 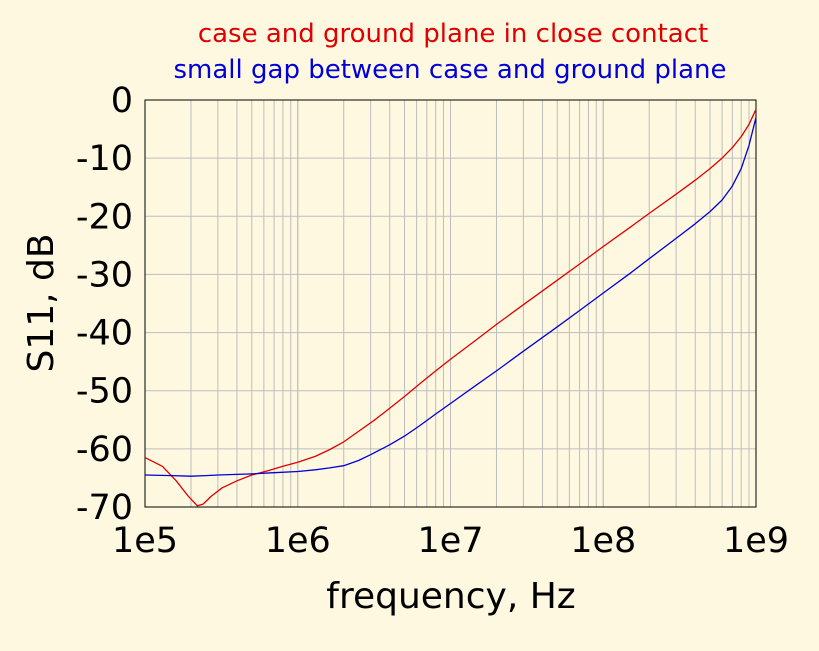 What do you see at coordinates (453, 34) in the screenshot?
I see `legend-entry-close-contact: case and ground plane in close contact` at bounding box center [453, 34].